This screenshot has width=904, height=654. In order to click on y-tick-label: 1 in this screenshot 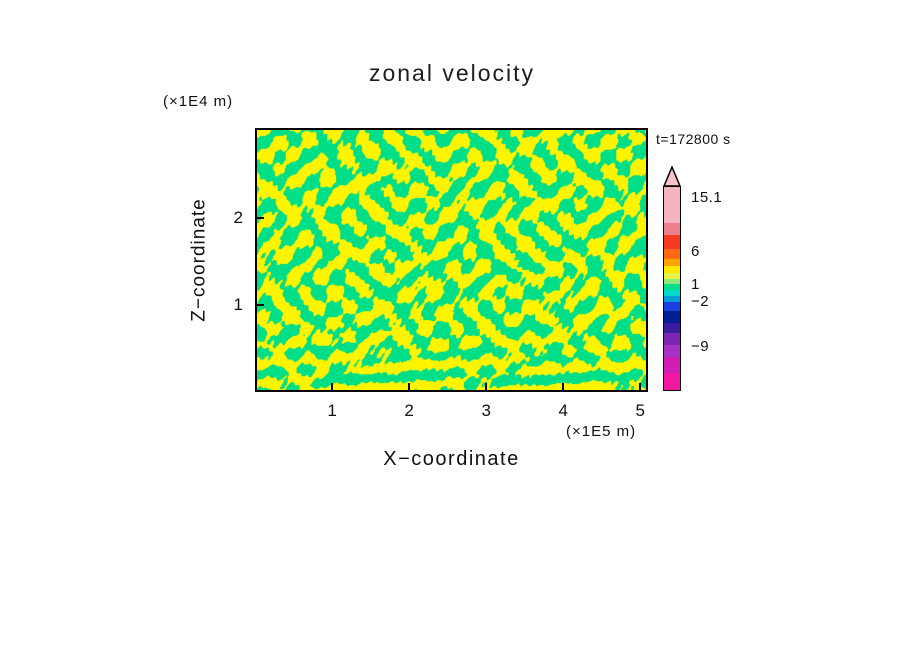, I will do `click(238, 304)`.